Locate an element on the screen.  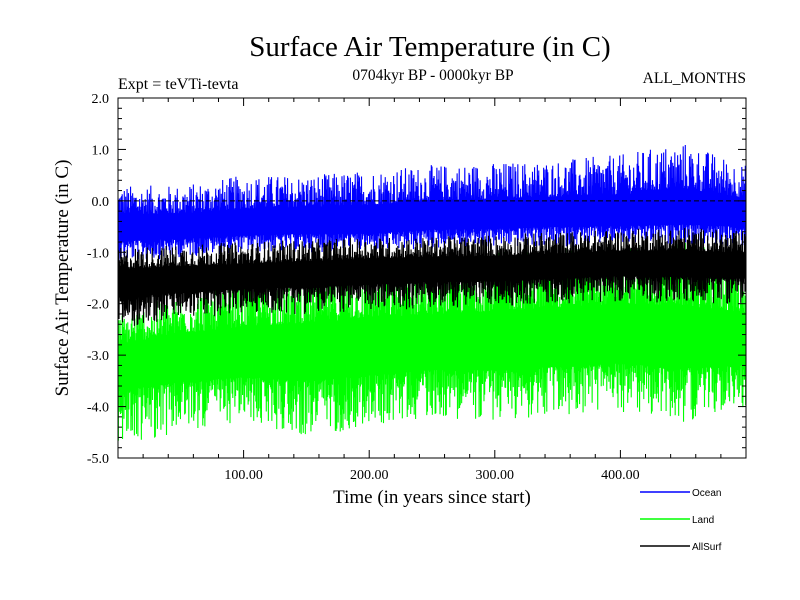
legend-label-ocean: Ocean is located at coordinates (706, 493).